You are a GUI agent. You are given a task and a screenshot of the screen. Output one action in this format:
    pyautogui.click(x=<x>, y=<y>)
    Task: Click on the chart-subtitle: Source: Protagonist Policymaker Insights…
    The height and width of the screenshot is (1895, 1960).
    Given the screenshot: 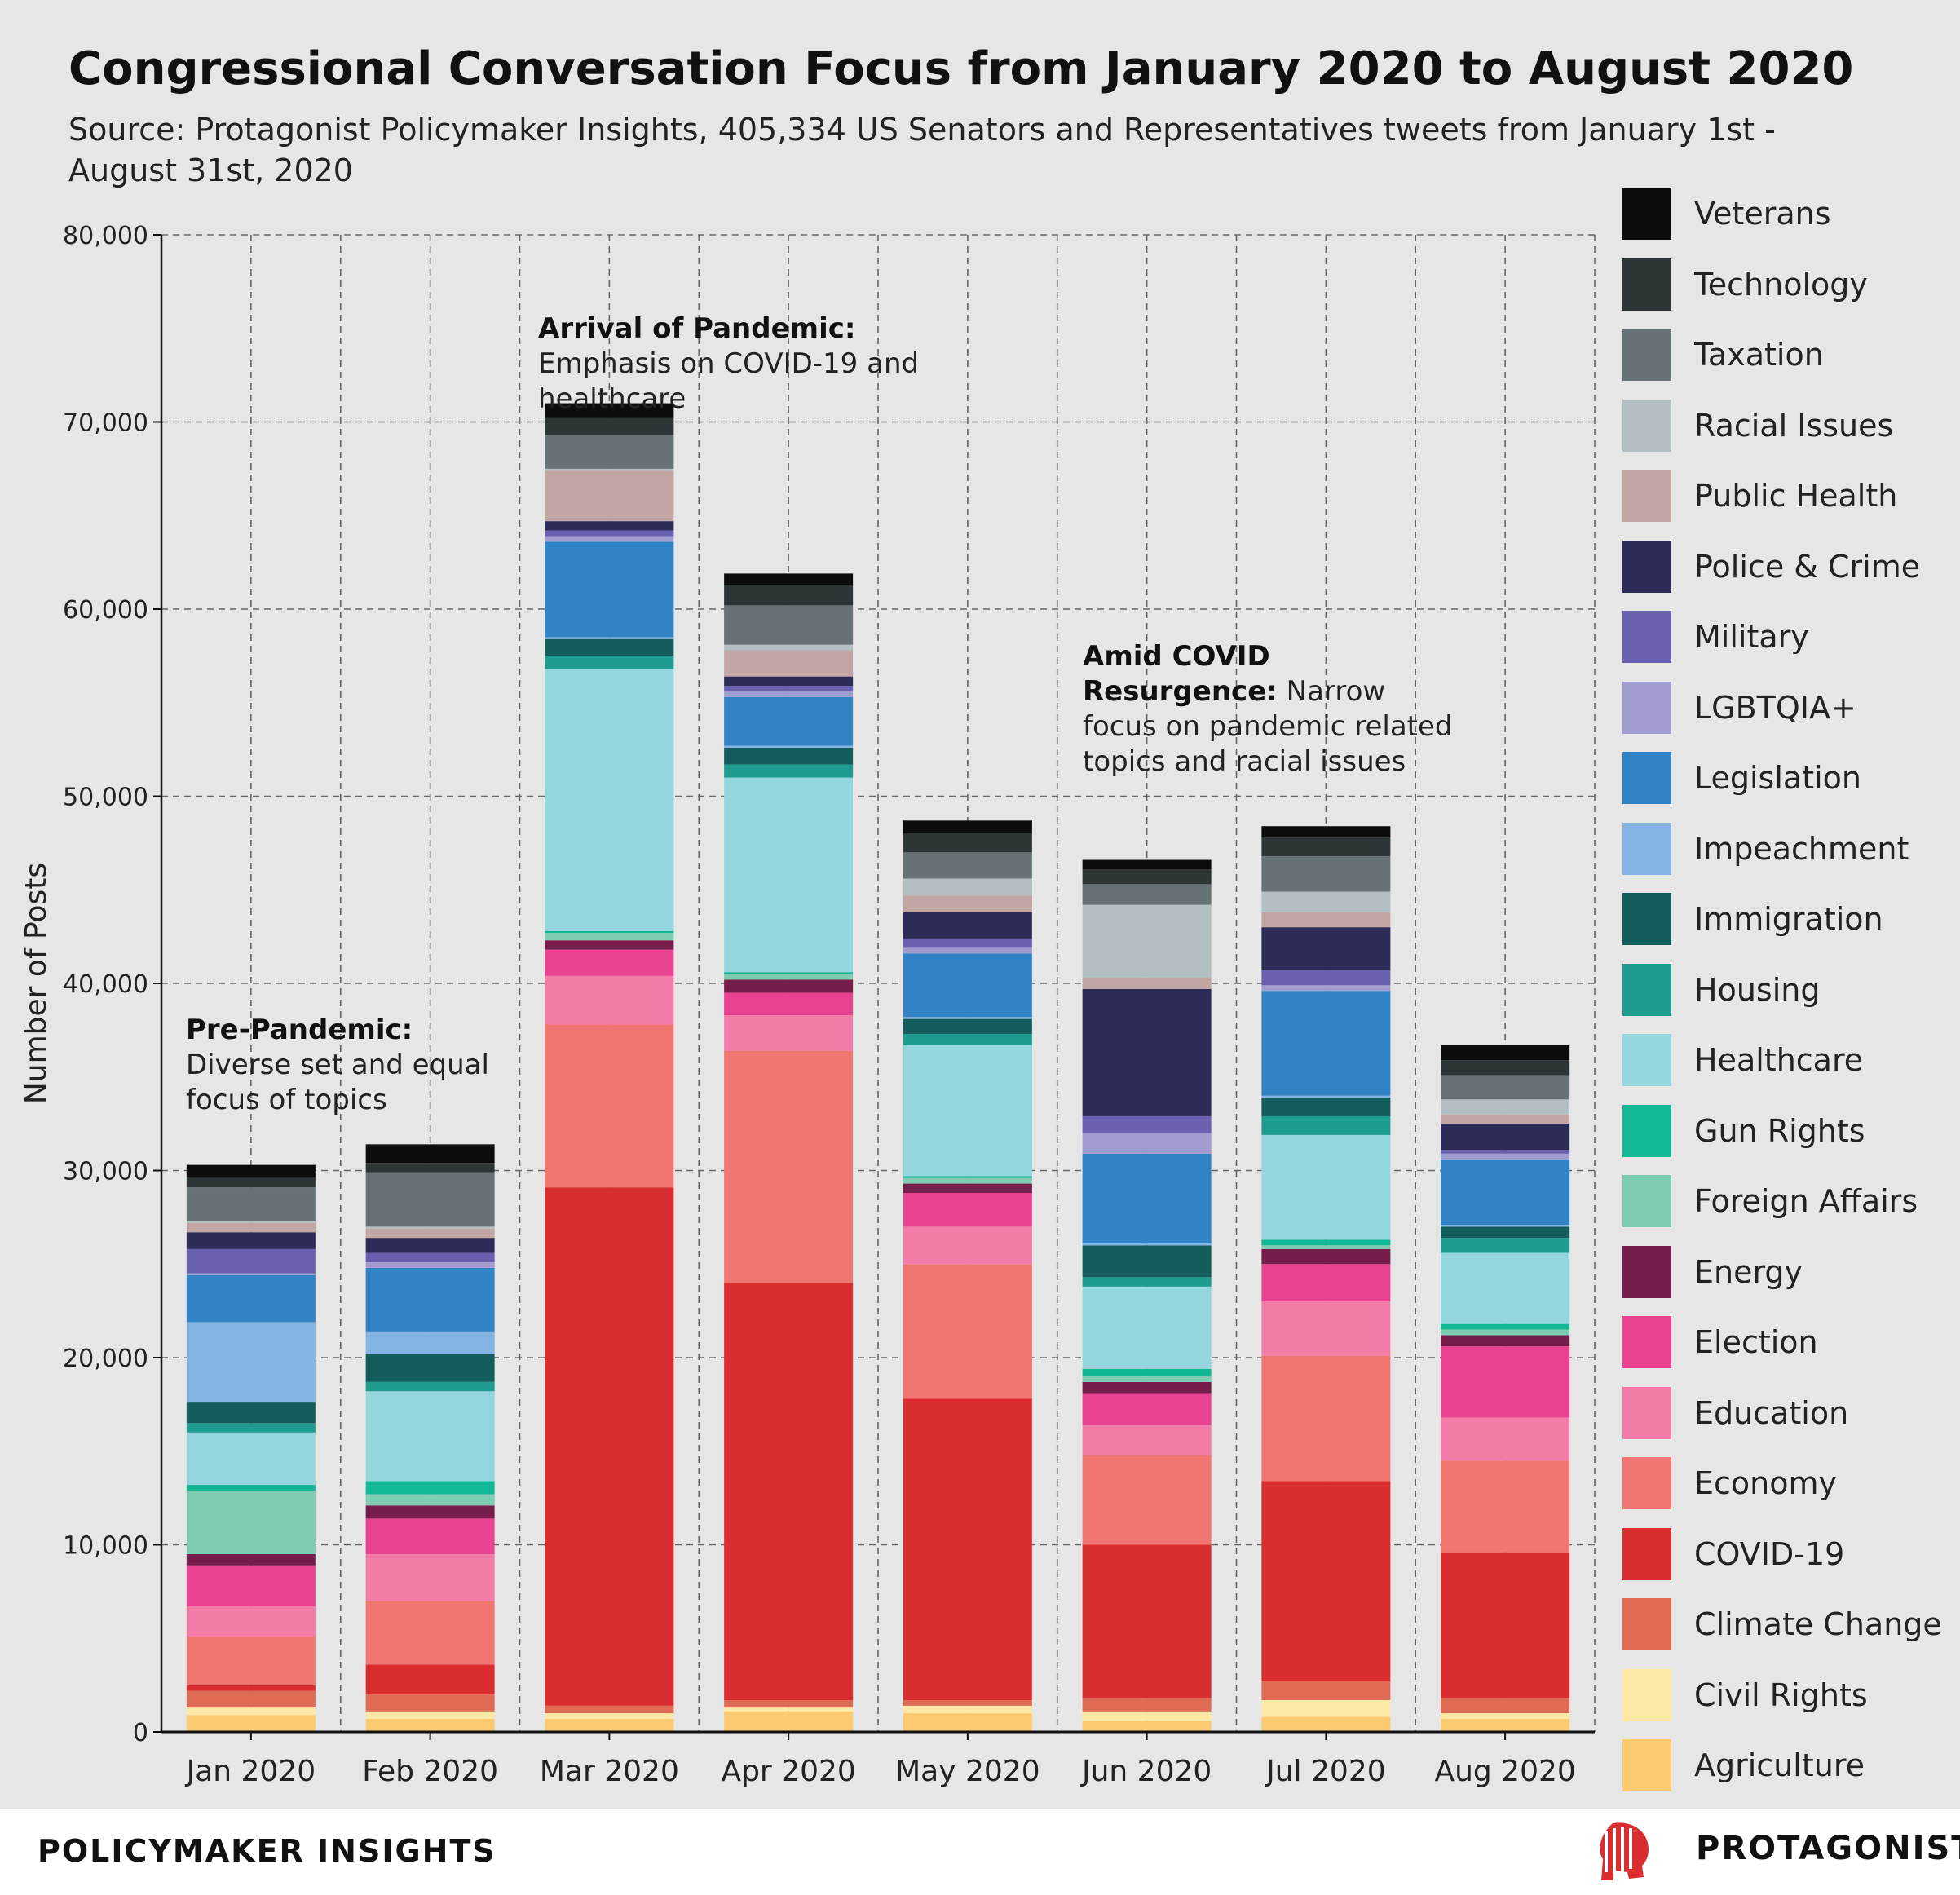 What is the action you would take?
    pyautogui.click(x=922, y=150)
    